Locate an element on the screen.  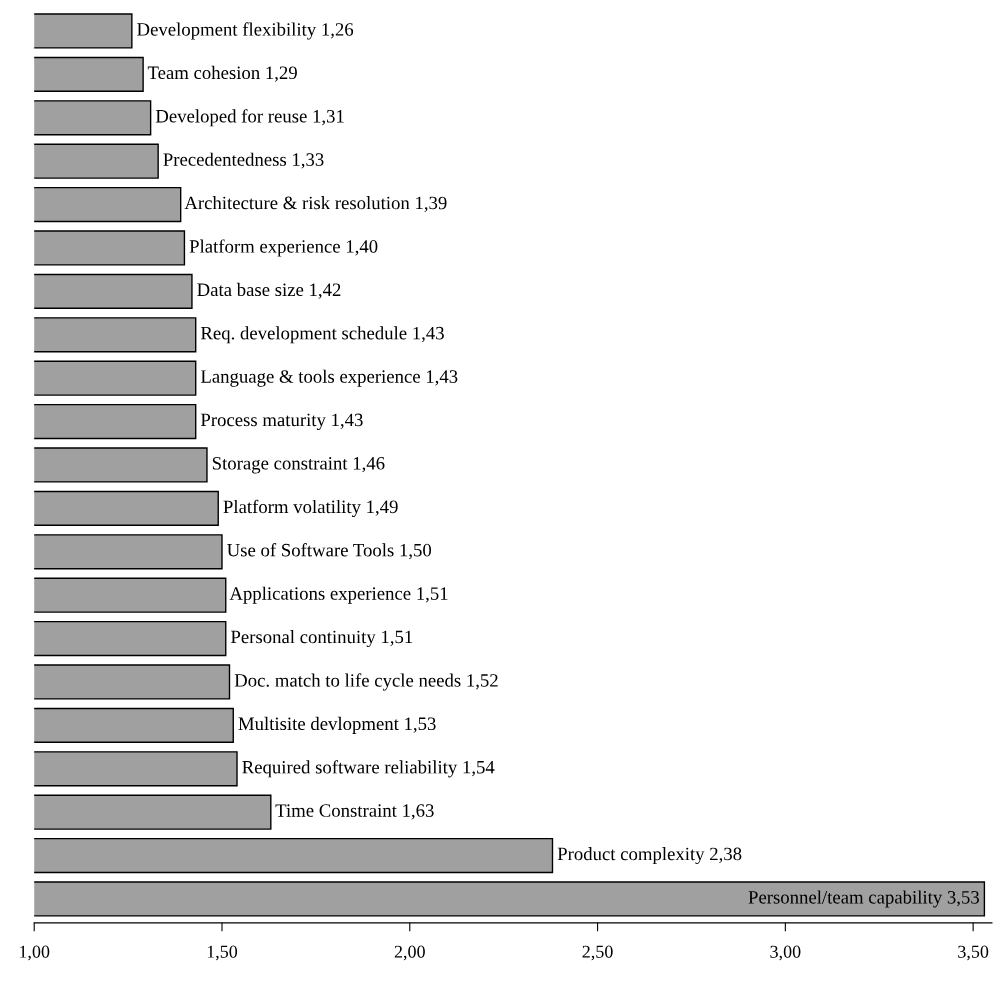
category-label: Team cohesion 1,29 is located at coordinates (222, 73).